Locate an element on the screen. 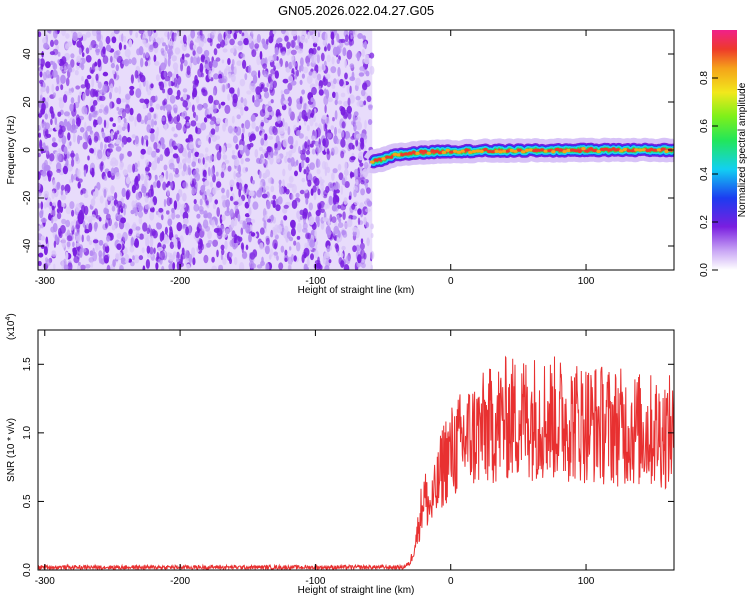 This screenshot has width=750, height=600. y-tick-label: 1.0 is located at coordinates (27, 432).